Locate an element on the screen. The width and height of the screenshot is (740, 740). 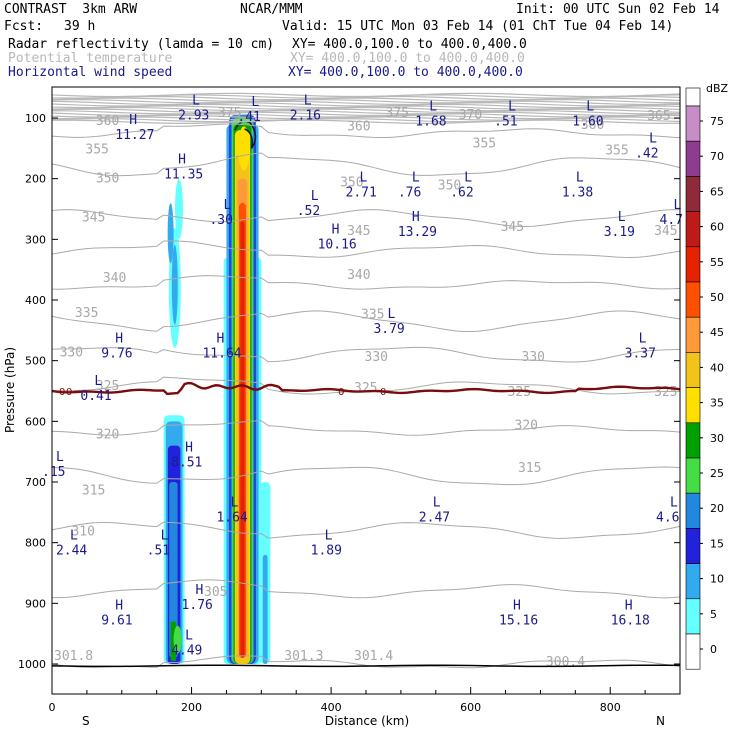
endpoint-south: S is located at coordinates (86, 721).